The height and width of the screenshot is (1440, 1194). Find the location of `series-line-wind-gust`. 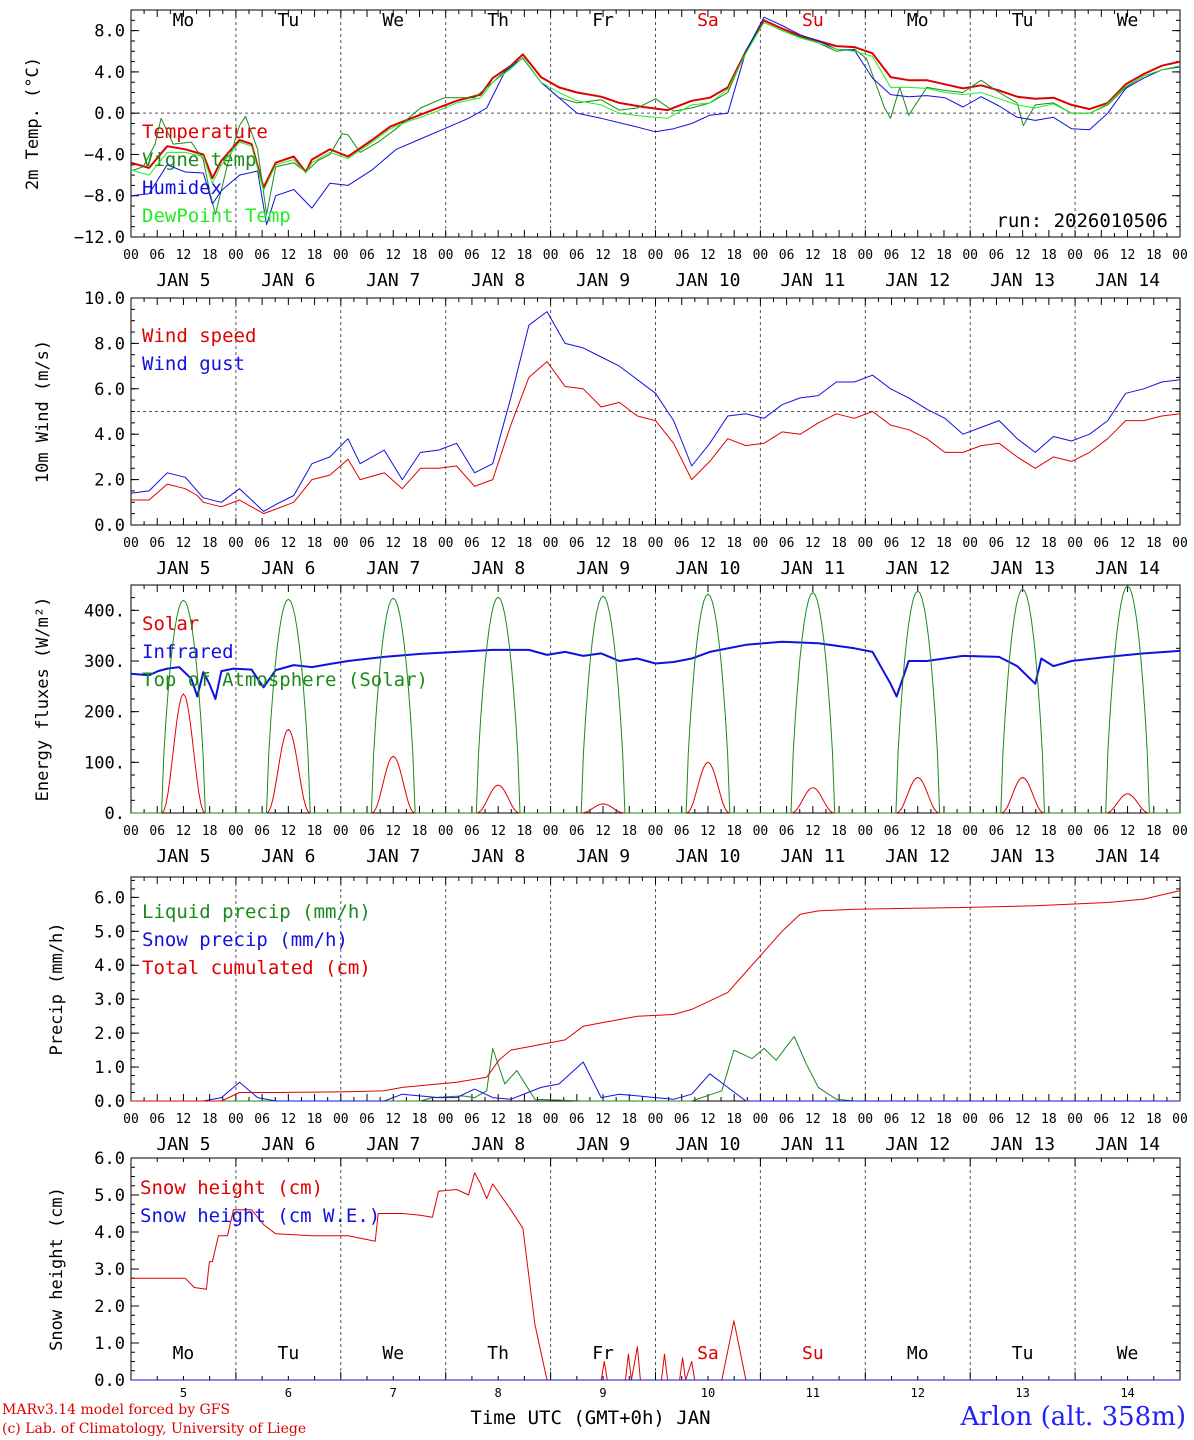

series-line-wind-gust is located at coordinates (655, 411).